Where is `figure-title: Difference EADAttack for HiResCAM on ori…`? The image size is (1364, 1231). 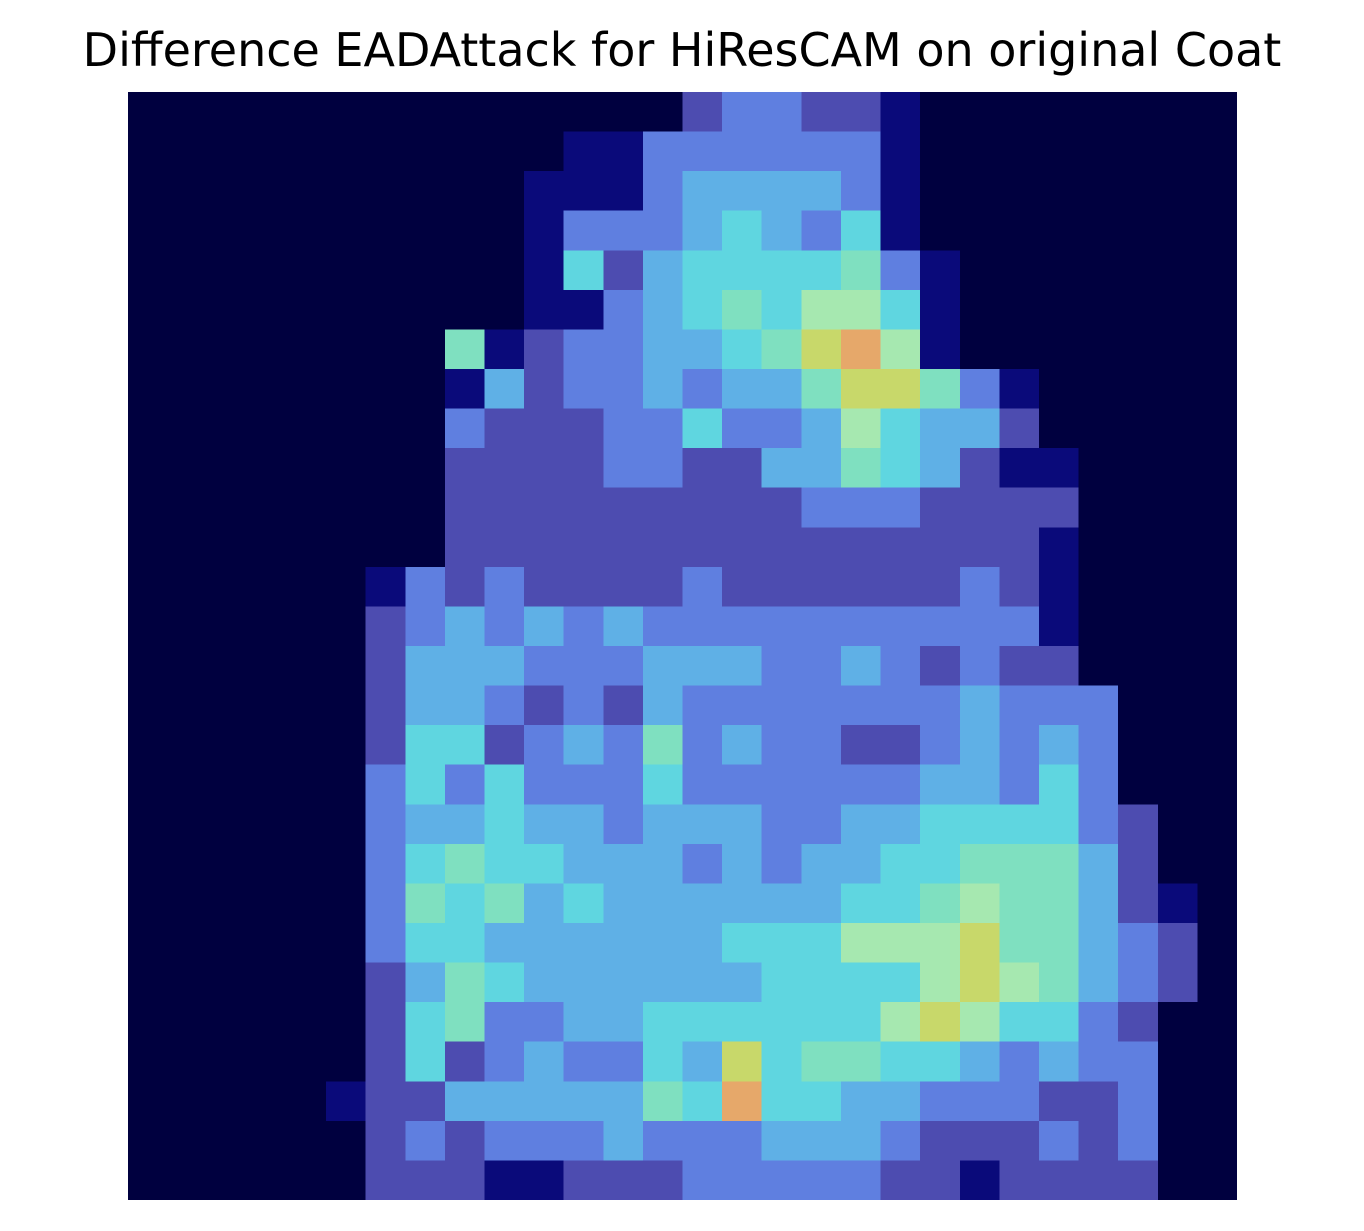 figure-title: Difference EADAttack for HiResCAM on ori… is located at coordinates (682, 50).